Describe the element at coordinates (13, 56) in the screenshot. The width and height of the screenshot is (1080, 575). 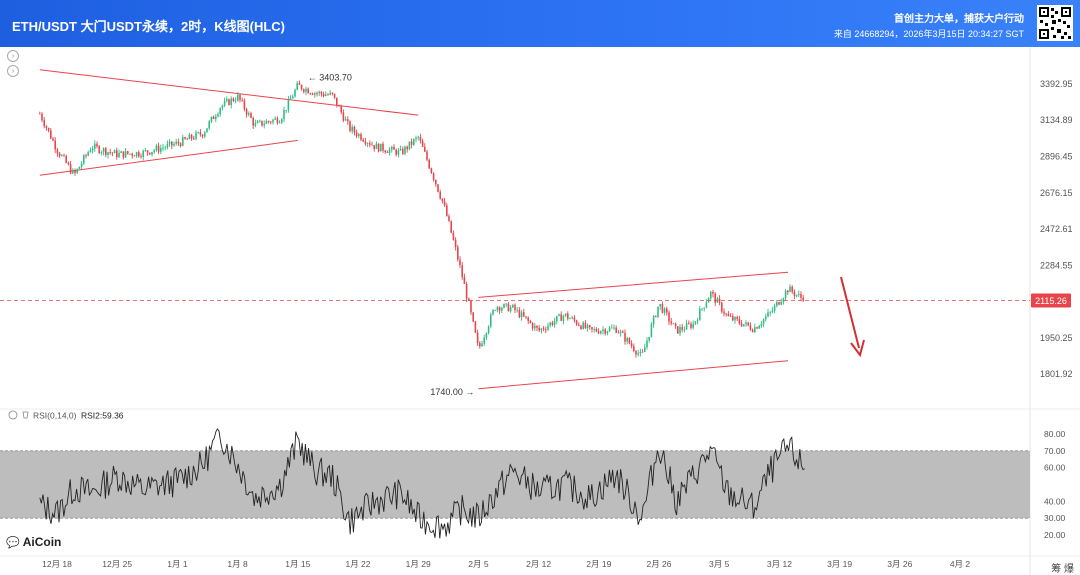
I see `expand-icon: ›` at that location.